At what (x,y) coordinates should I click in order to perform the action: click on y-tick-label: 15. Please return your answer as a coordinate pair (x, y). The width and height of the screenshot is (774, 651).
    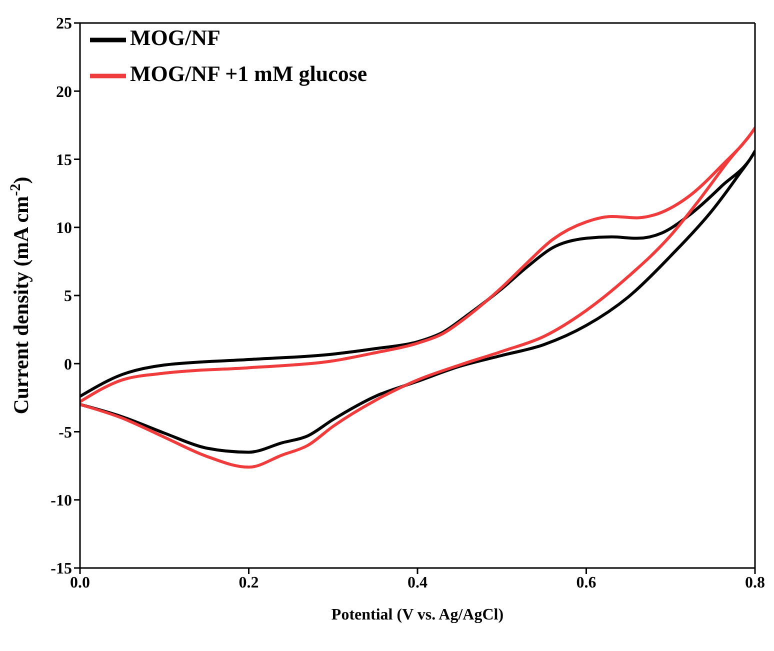
    Looking at the image, I should click on (64, 160).